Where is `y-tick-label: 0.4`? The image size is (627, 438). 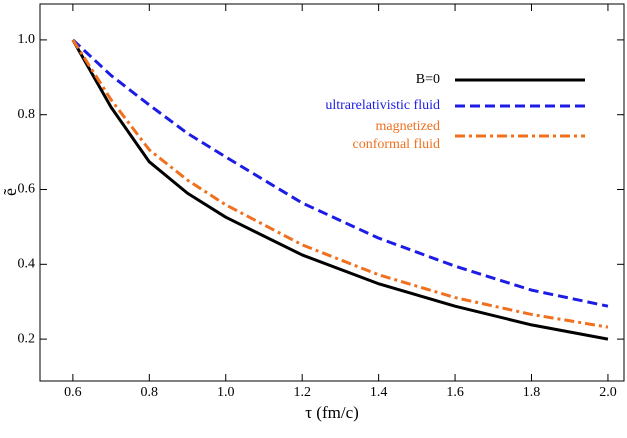
y-tick-label: 0.4 is located at coordinates (27, 264).